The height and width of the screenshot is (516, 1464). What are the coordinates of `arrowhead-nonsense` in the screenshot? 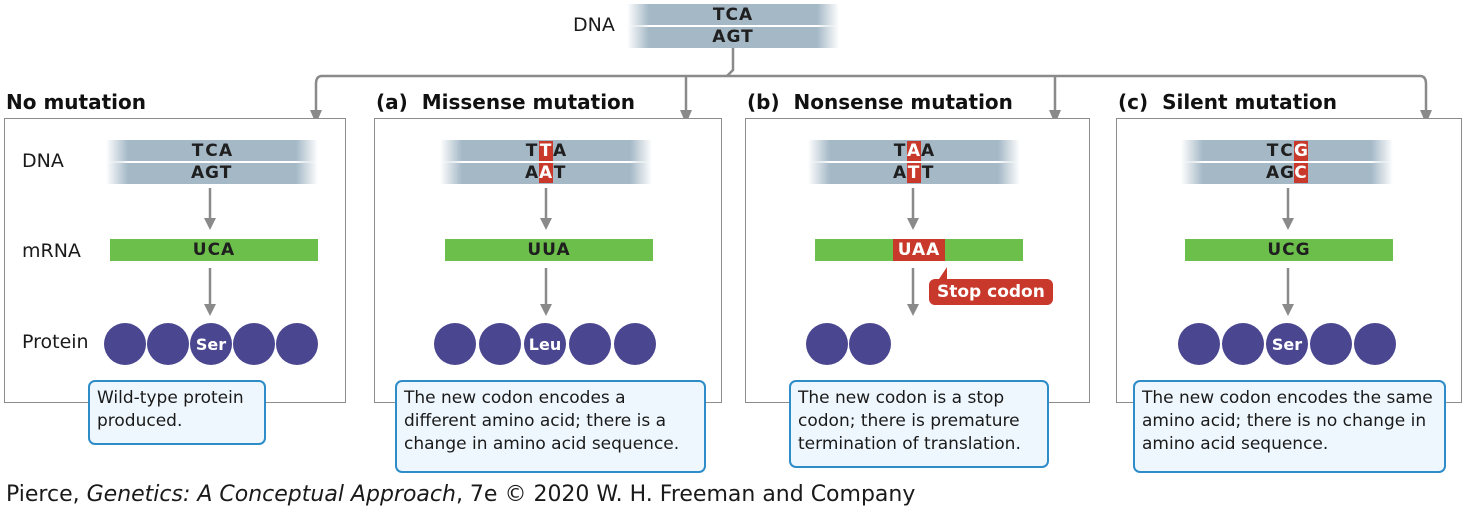 It's located at (1055, 117).